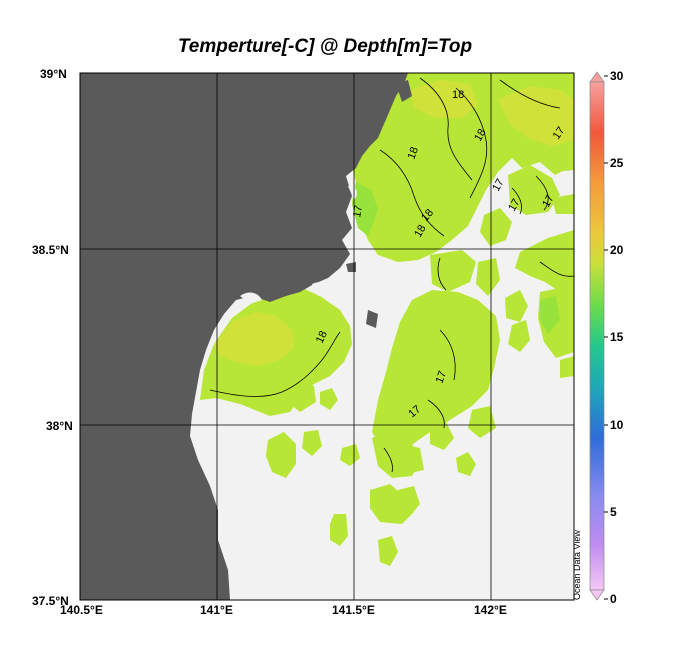 The image size is (684, 660). I want to click on x-tick-label: 141.5°E, so click(353, 610).